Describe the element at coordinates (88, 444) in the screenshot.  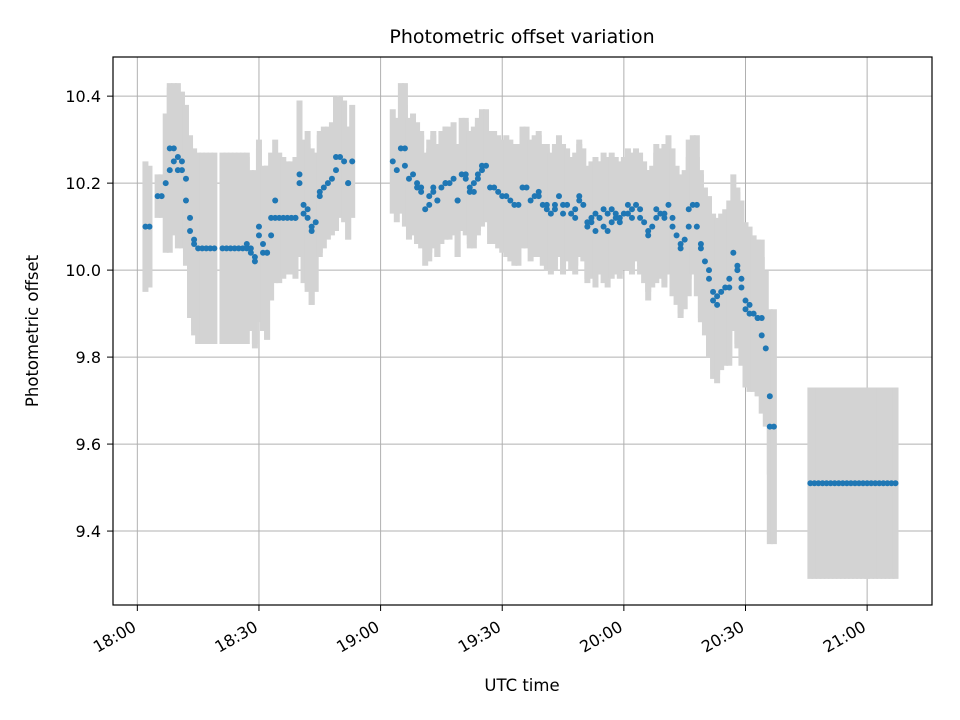
I see `y-tick-label: 9.6` at that location.